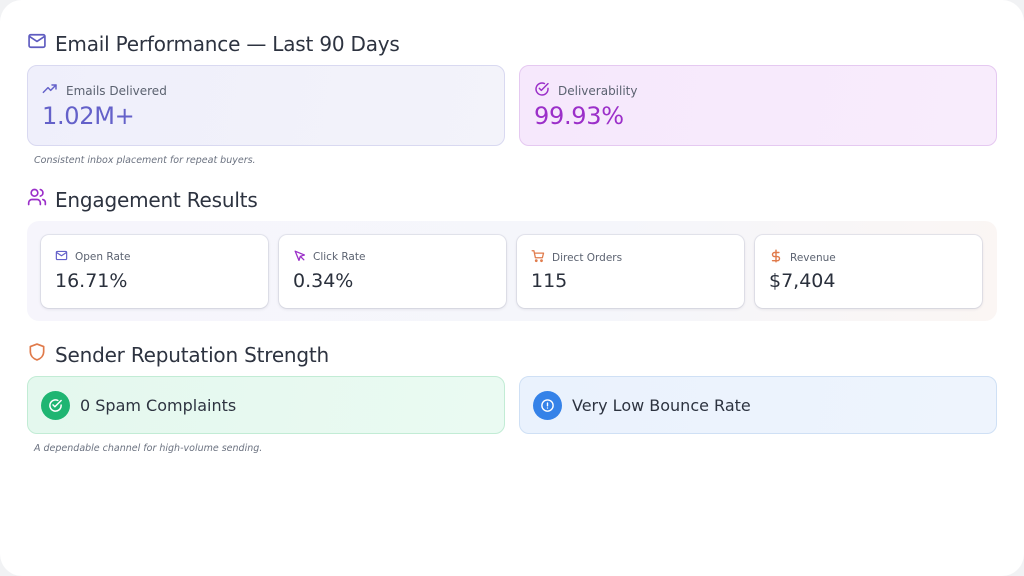 The height and width of the screenshot is (576, 1024). Describe the element at coordinates (576, 257) in the screenshot. I see `direct-orders-label: Direct Orders` at that location.